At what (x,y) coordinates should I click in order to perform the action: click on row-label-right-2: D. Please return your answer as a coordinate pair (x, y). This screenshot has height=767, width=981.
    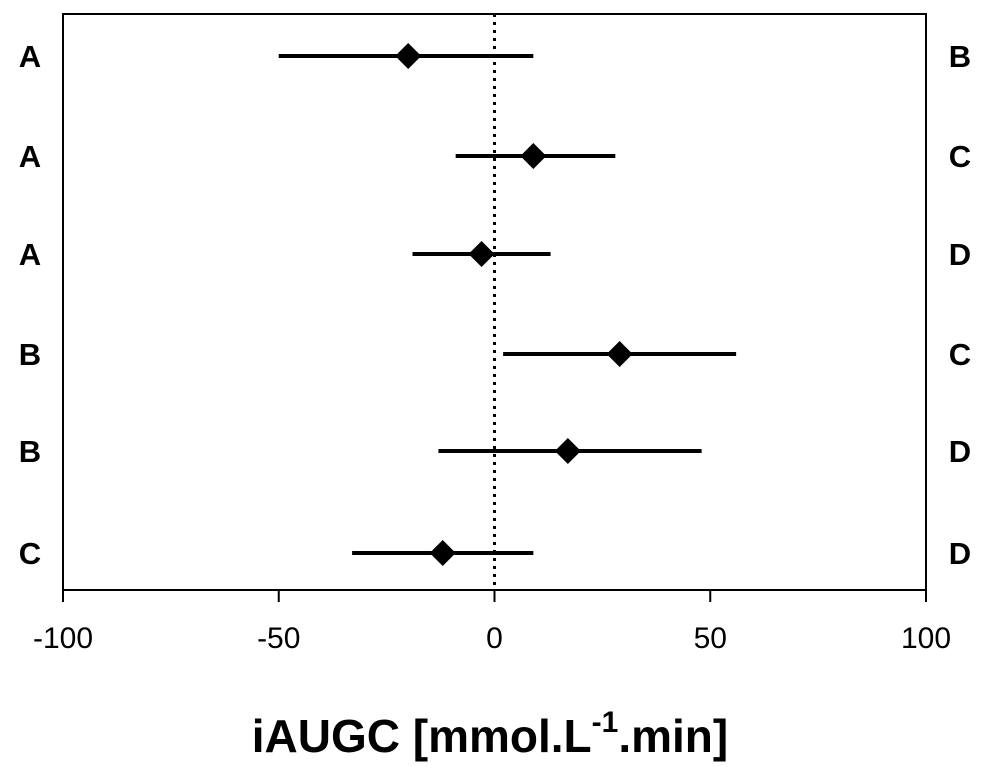
    Looking at the image, I should click on (960, 254).